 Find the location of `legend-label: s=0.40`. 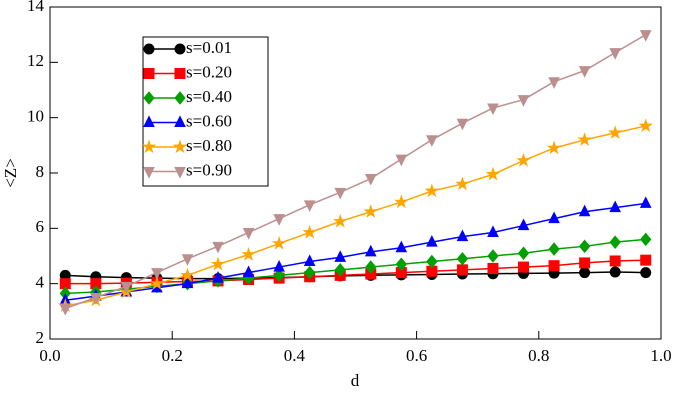

legend-label: s=0.40 is located at coordinates (209, 96).